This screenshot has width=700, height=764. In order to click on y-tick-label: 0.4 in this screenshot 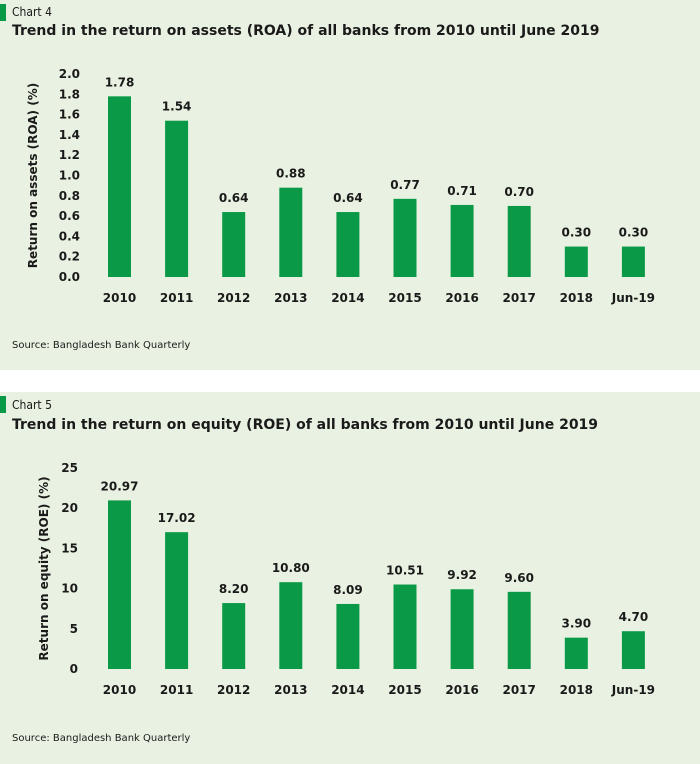, I will do `click(69, 236)`.